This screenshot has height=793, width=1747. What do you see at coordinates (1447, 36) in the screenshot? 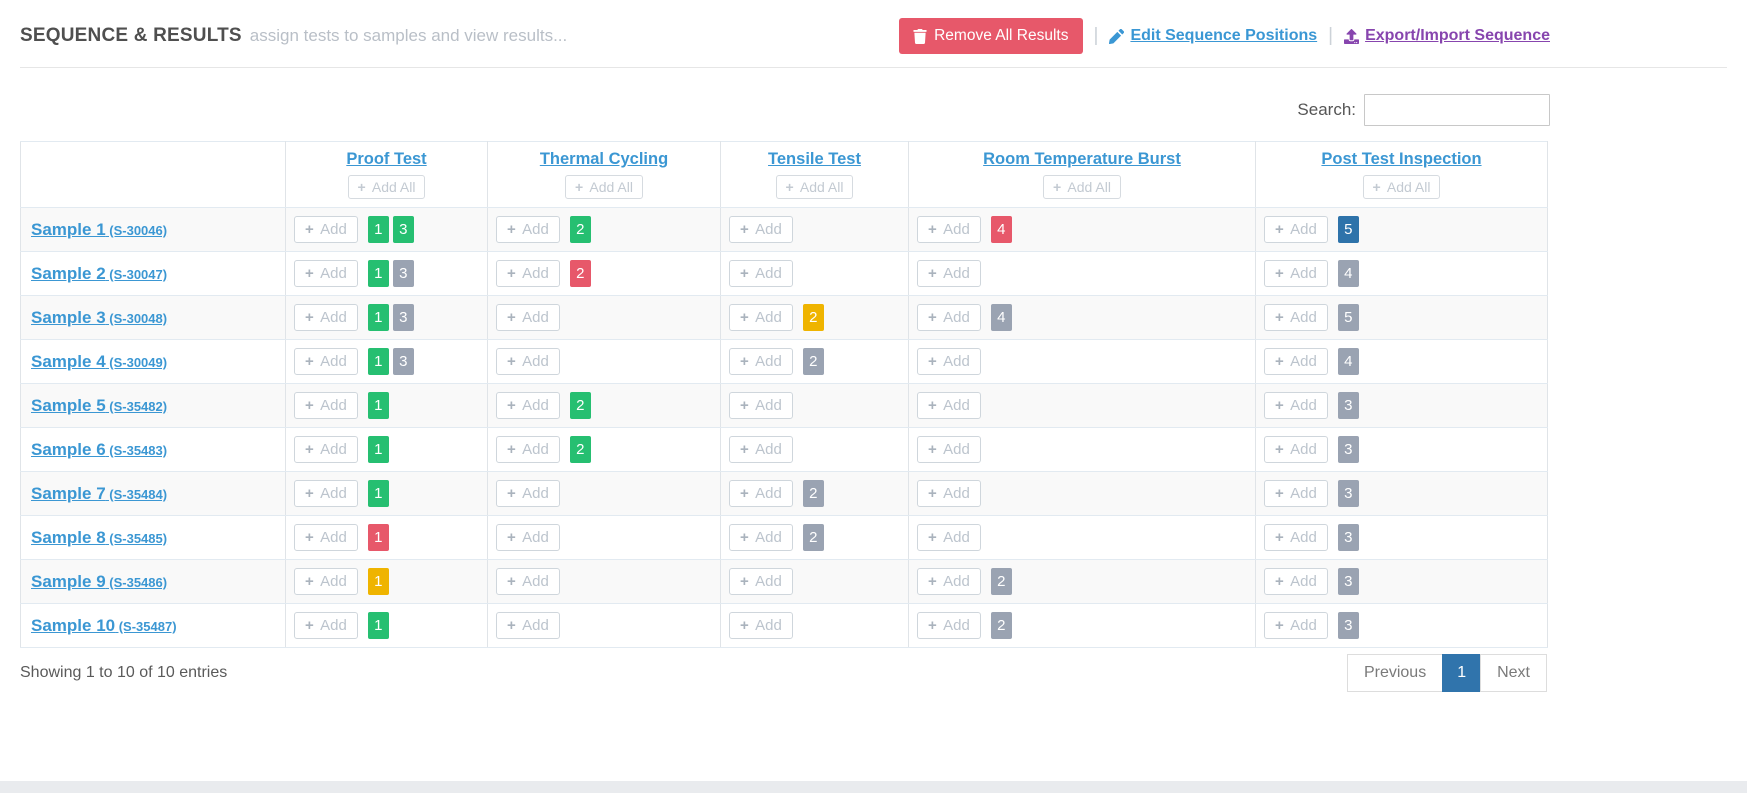
I see `export-import-sequence-link: Export/Import Sequence` at bounding box center [1447, 36].